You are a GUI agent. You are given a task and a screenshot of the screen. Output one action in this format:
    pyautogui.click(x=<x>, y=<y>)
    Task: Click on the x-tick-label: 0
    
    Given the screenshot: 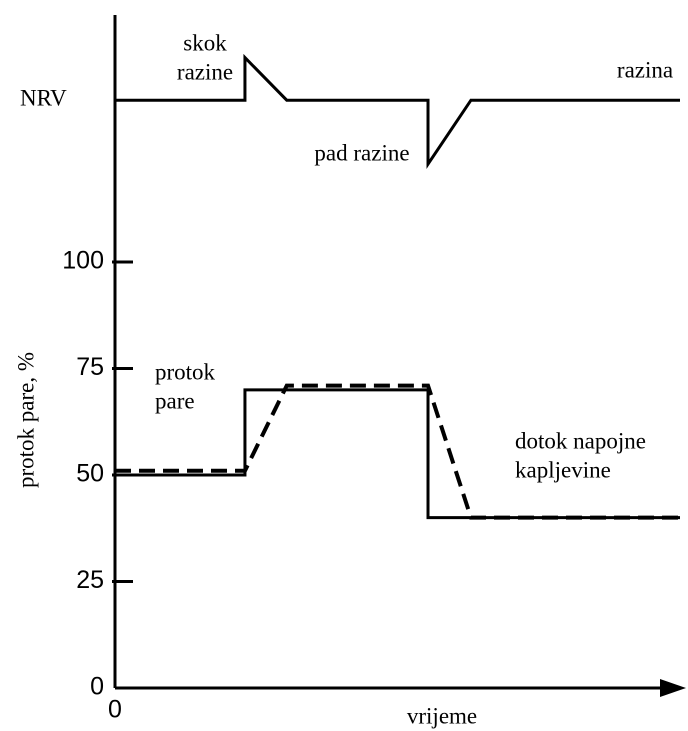 What is the action you would take?
    pyautogui.click(x=115, y=710)
    